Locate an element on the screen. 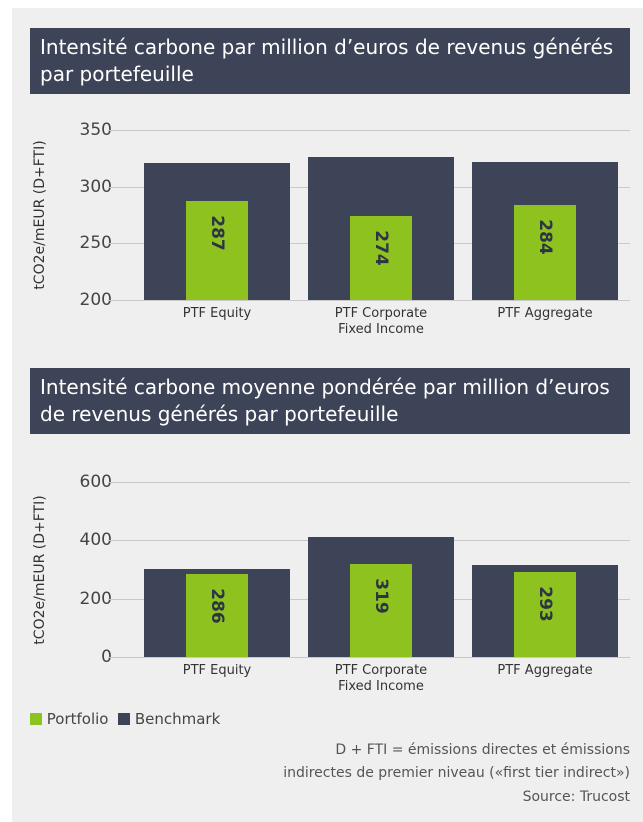 The image size is (643, 822). value-label: 287 is located at coordinates (217, 233).